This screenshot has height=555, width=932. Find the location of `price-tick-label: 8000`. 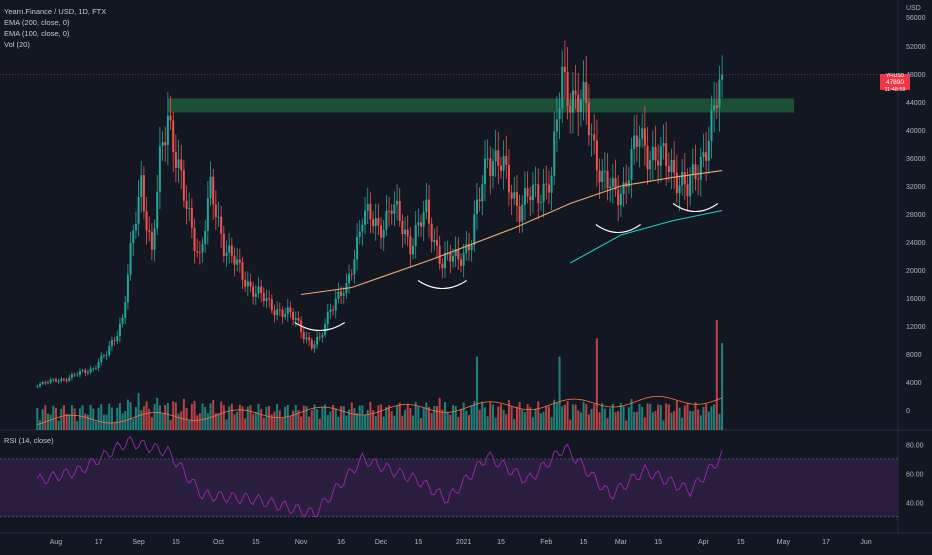

price-tick-label: 8000 is located at coordinates (914, 355).